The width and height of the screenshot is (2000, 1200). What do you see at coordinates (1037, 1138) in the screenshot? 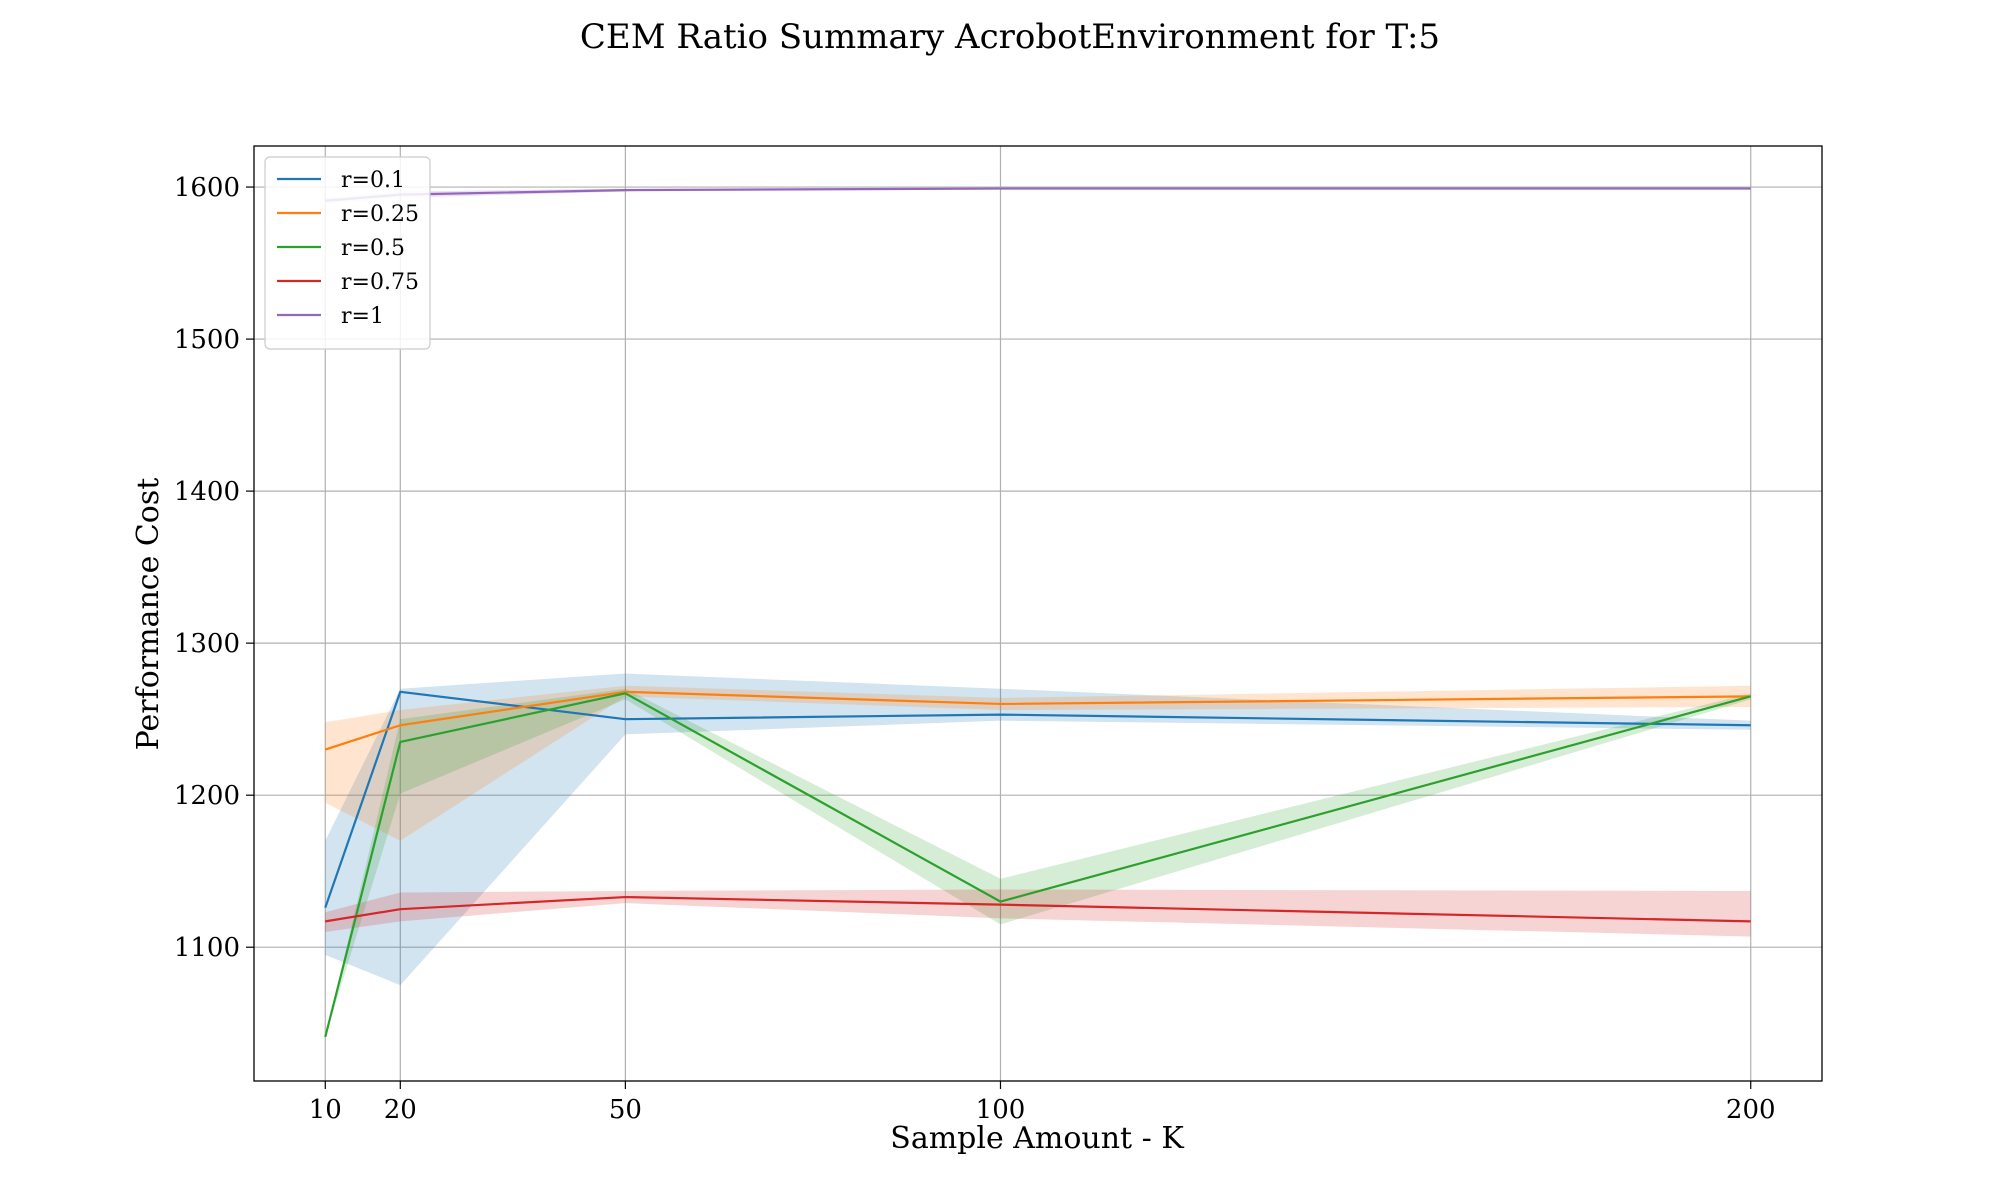
I see `x-axis-label: Sample Amount - K` at bounding box center [1037, 1138].